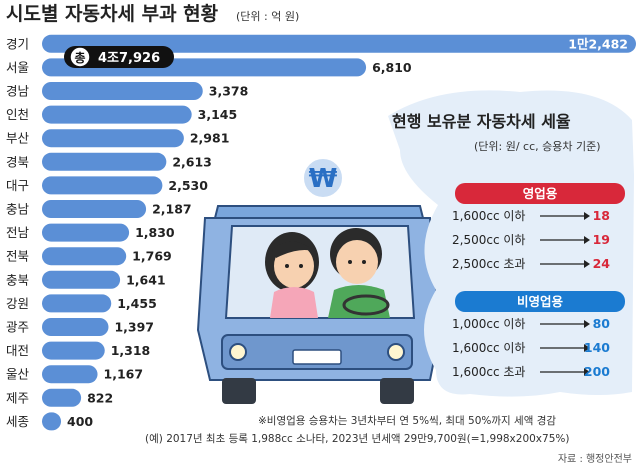 The height and width of the screenshot is (469, 640). What do you see at coordinates (17, 397) in the screenshot?
I see `category-label: 제주` at bounding box center [17, 397].